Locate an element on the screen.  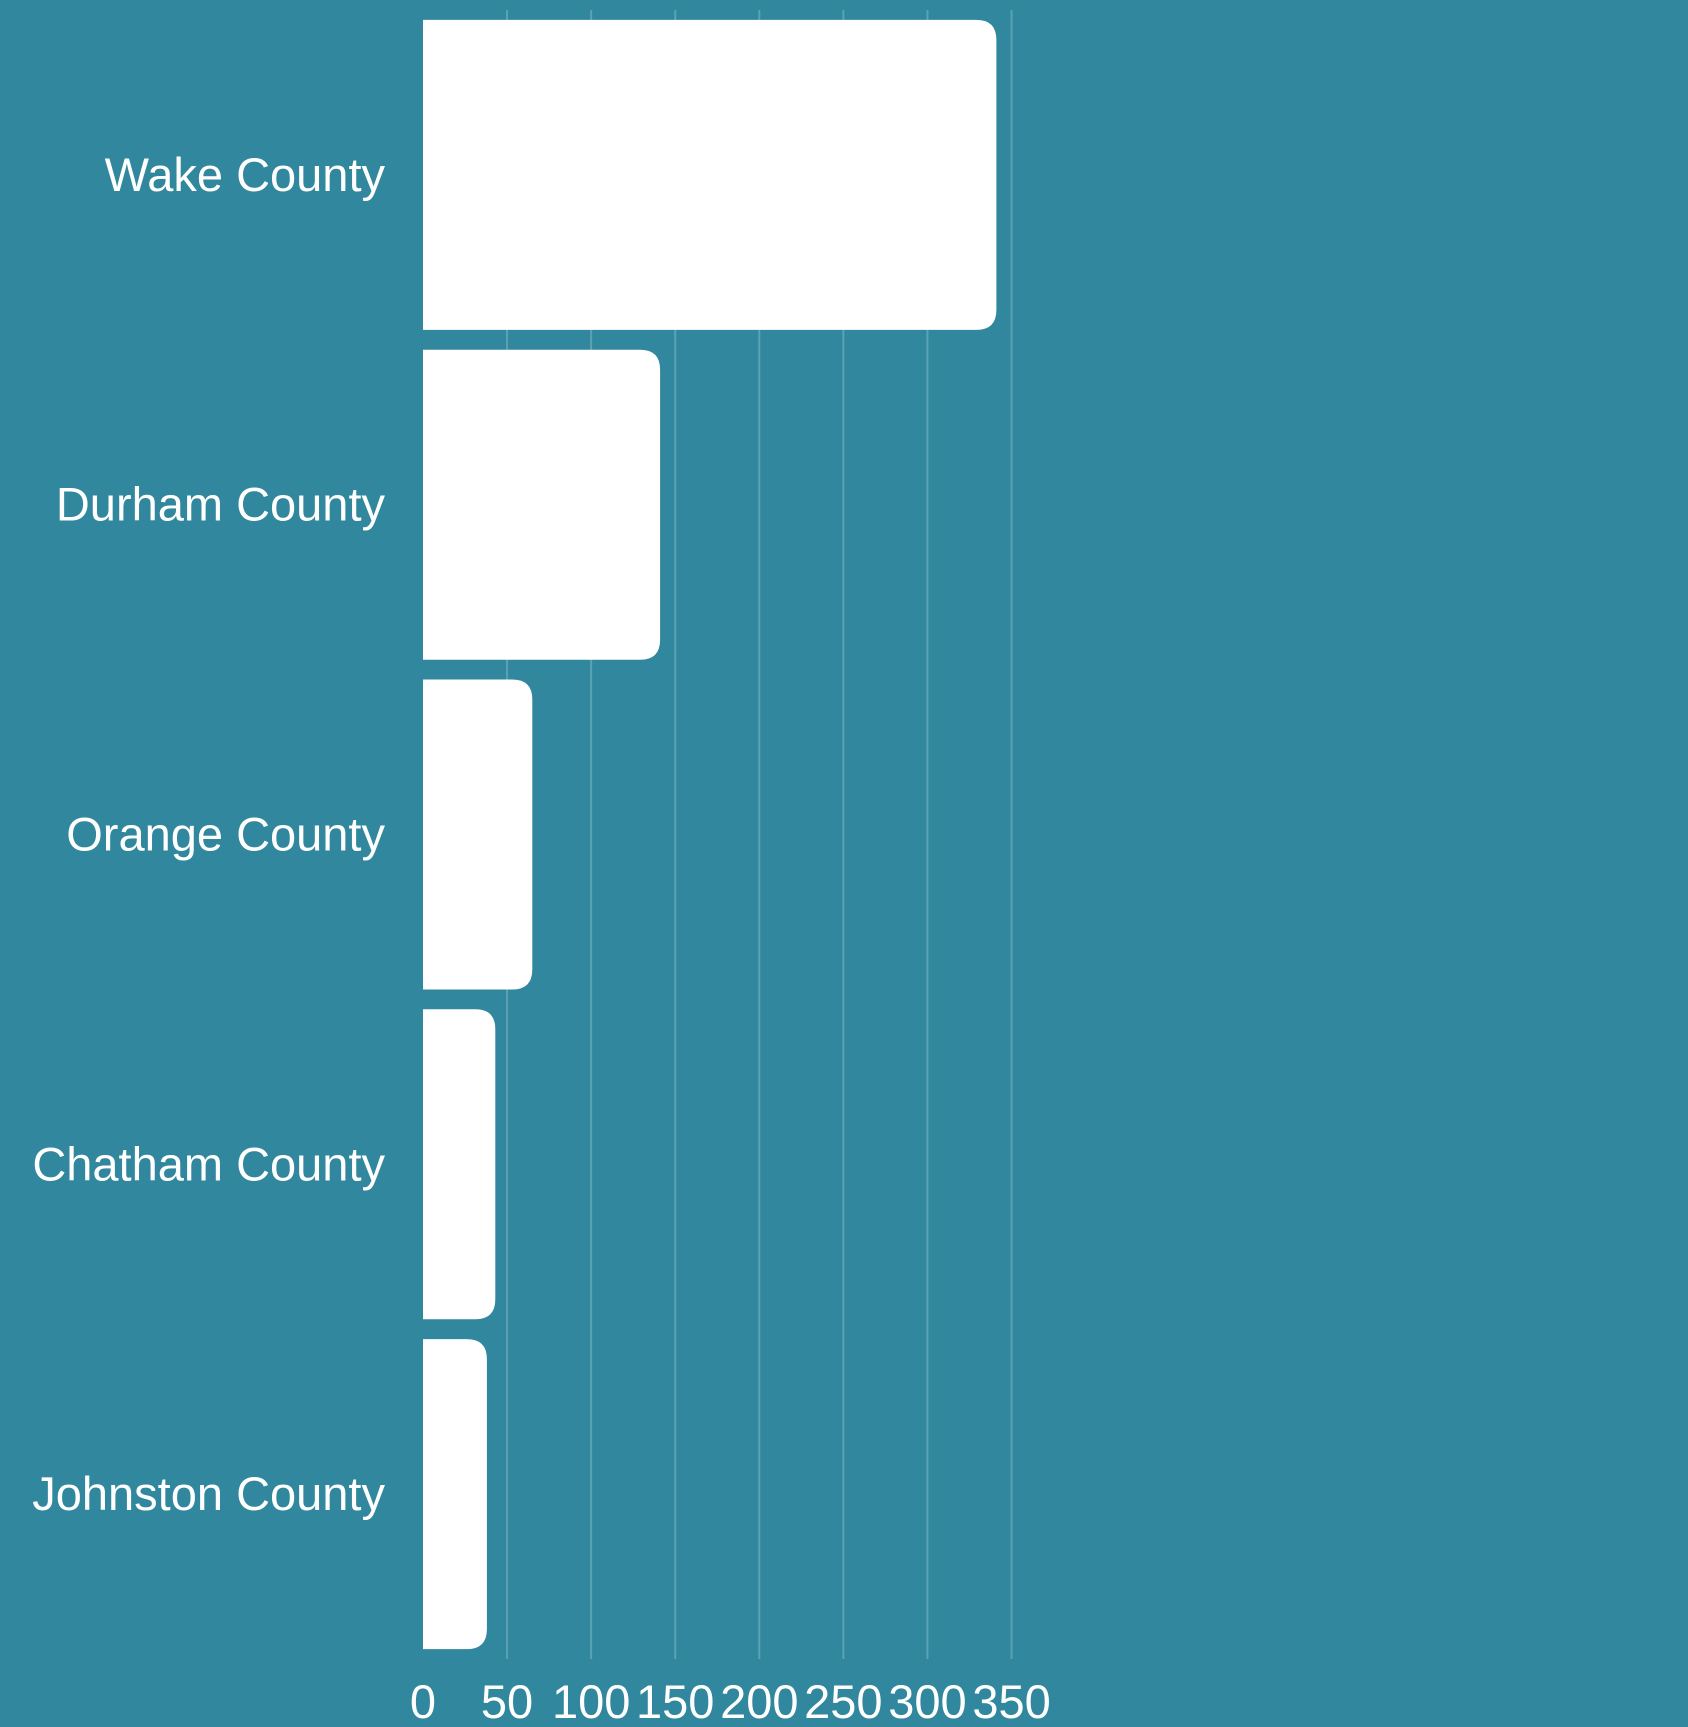
category-label-chatham-county: Chatham County is located at coordinates (208, 1163).